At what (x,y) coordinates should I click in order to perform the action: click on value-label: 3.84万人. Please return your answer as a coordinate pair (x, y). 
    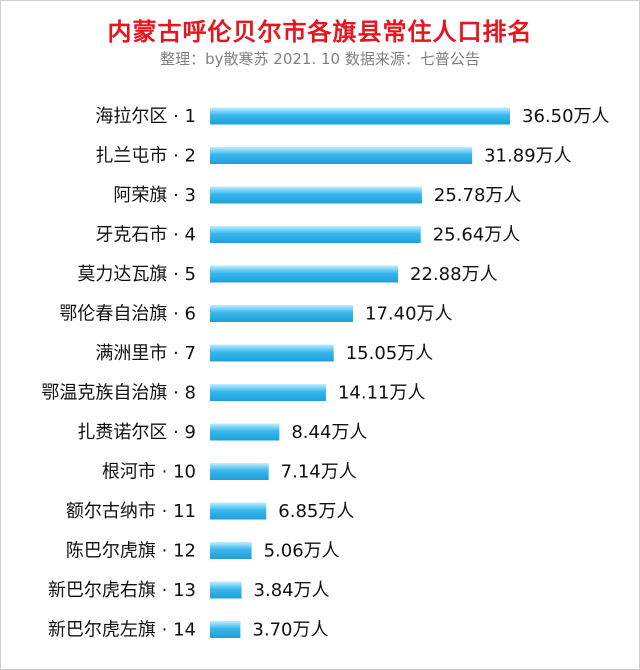
    Looking at the image, I should click on (292, 590).